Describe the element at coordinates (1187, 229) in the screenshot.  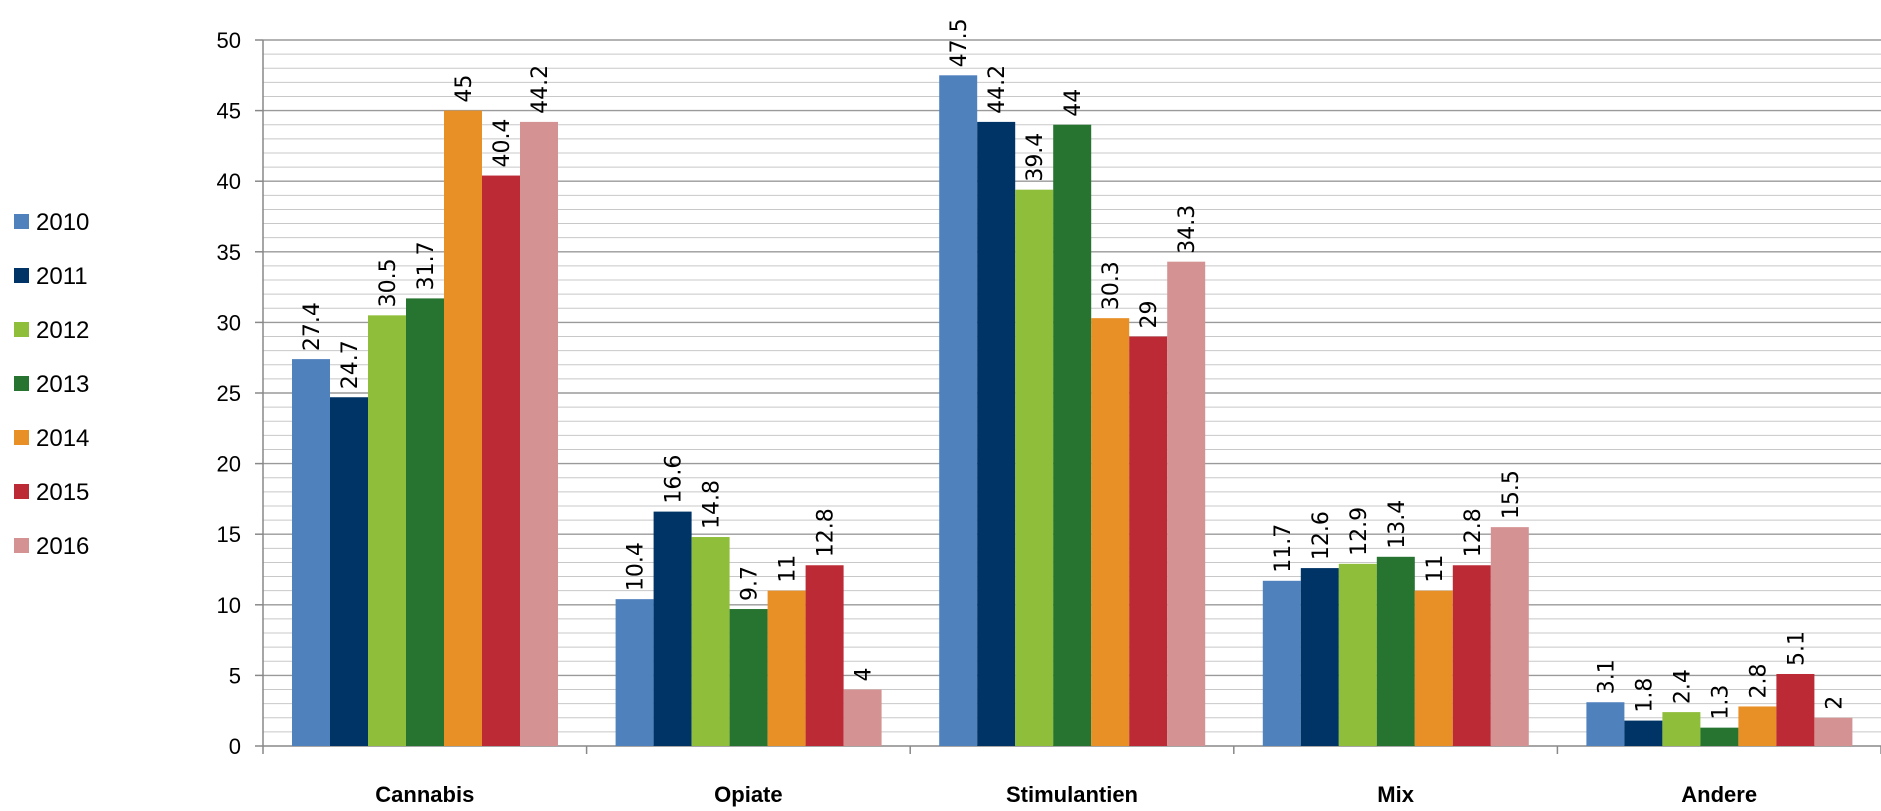
I see `data-label: 34.3` at that location.